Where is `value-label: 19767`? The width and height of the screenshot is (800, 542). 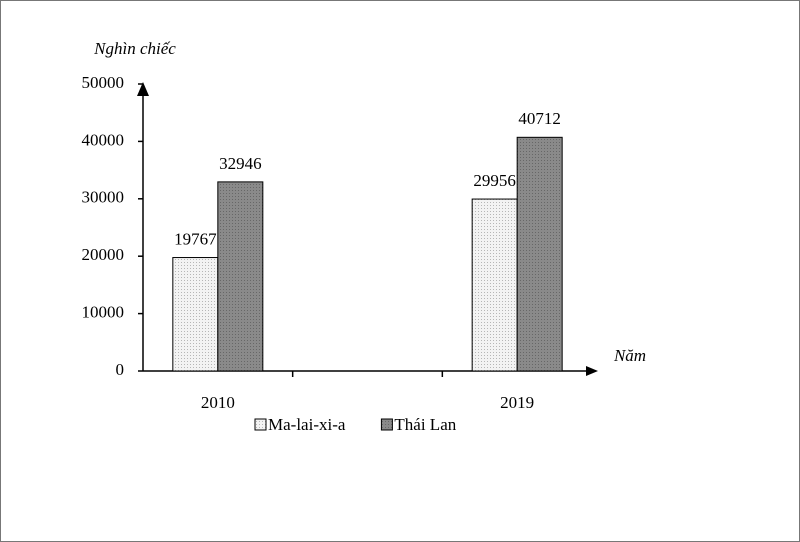 value-label: 19767 is located at coordinates (195, 238).